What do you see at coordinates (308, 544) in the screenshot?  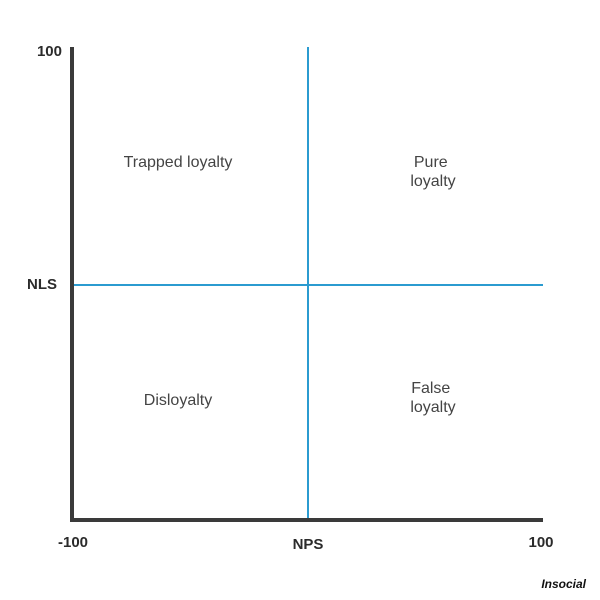 I see `x-axis-label: NPS` at bounding box center [308, 544].